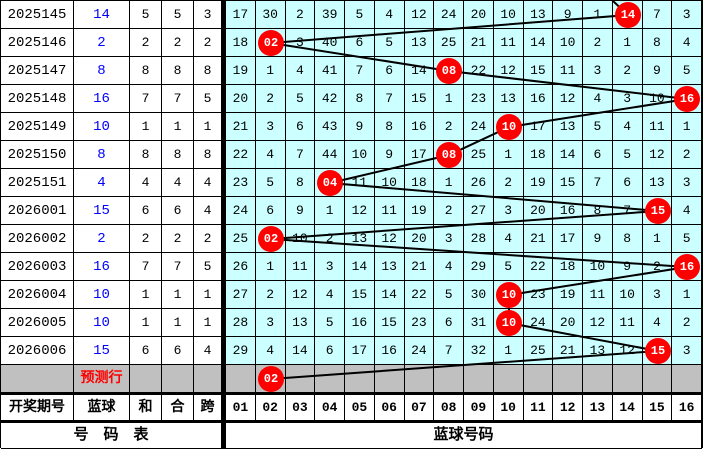 The image size is (703, 449). Describe the element at coordinates (270, 407) in the screenshot. I see `ball-column-header: 02` at that location.